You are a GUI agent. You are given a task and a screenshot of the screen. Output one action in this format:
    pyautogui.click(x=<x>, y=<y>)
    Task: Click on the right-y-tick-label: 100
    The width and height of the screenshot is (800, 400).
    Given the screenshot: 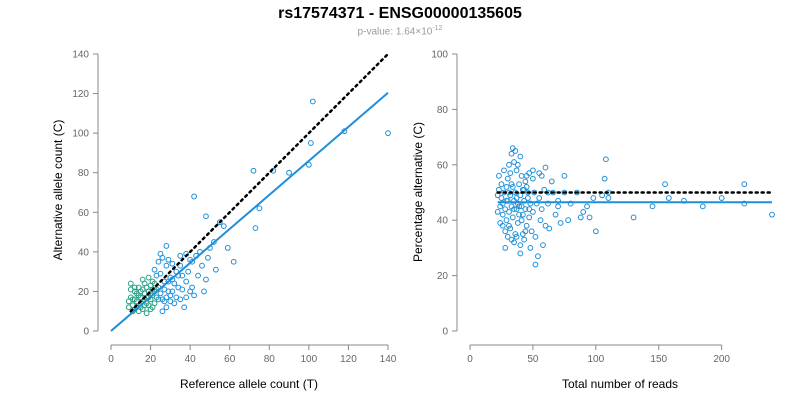 What is the action you would take?
    pyautogui.click(x=439, y=55)
    